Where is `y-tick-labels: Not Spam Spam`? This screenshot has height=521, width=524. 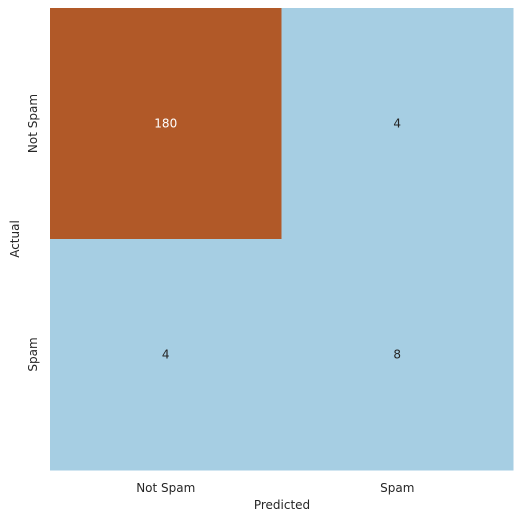
y-tick-labels: Not Spam Spam is located at coordinates (33, 233).